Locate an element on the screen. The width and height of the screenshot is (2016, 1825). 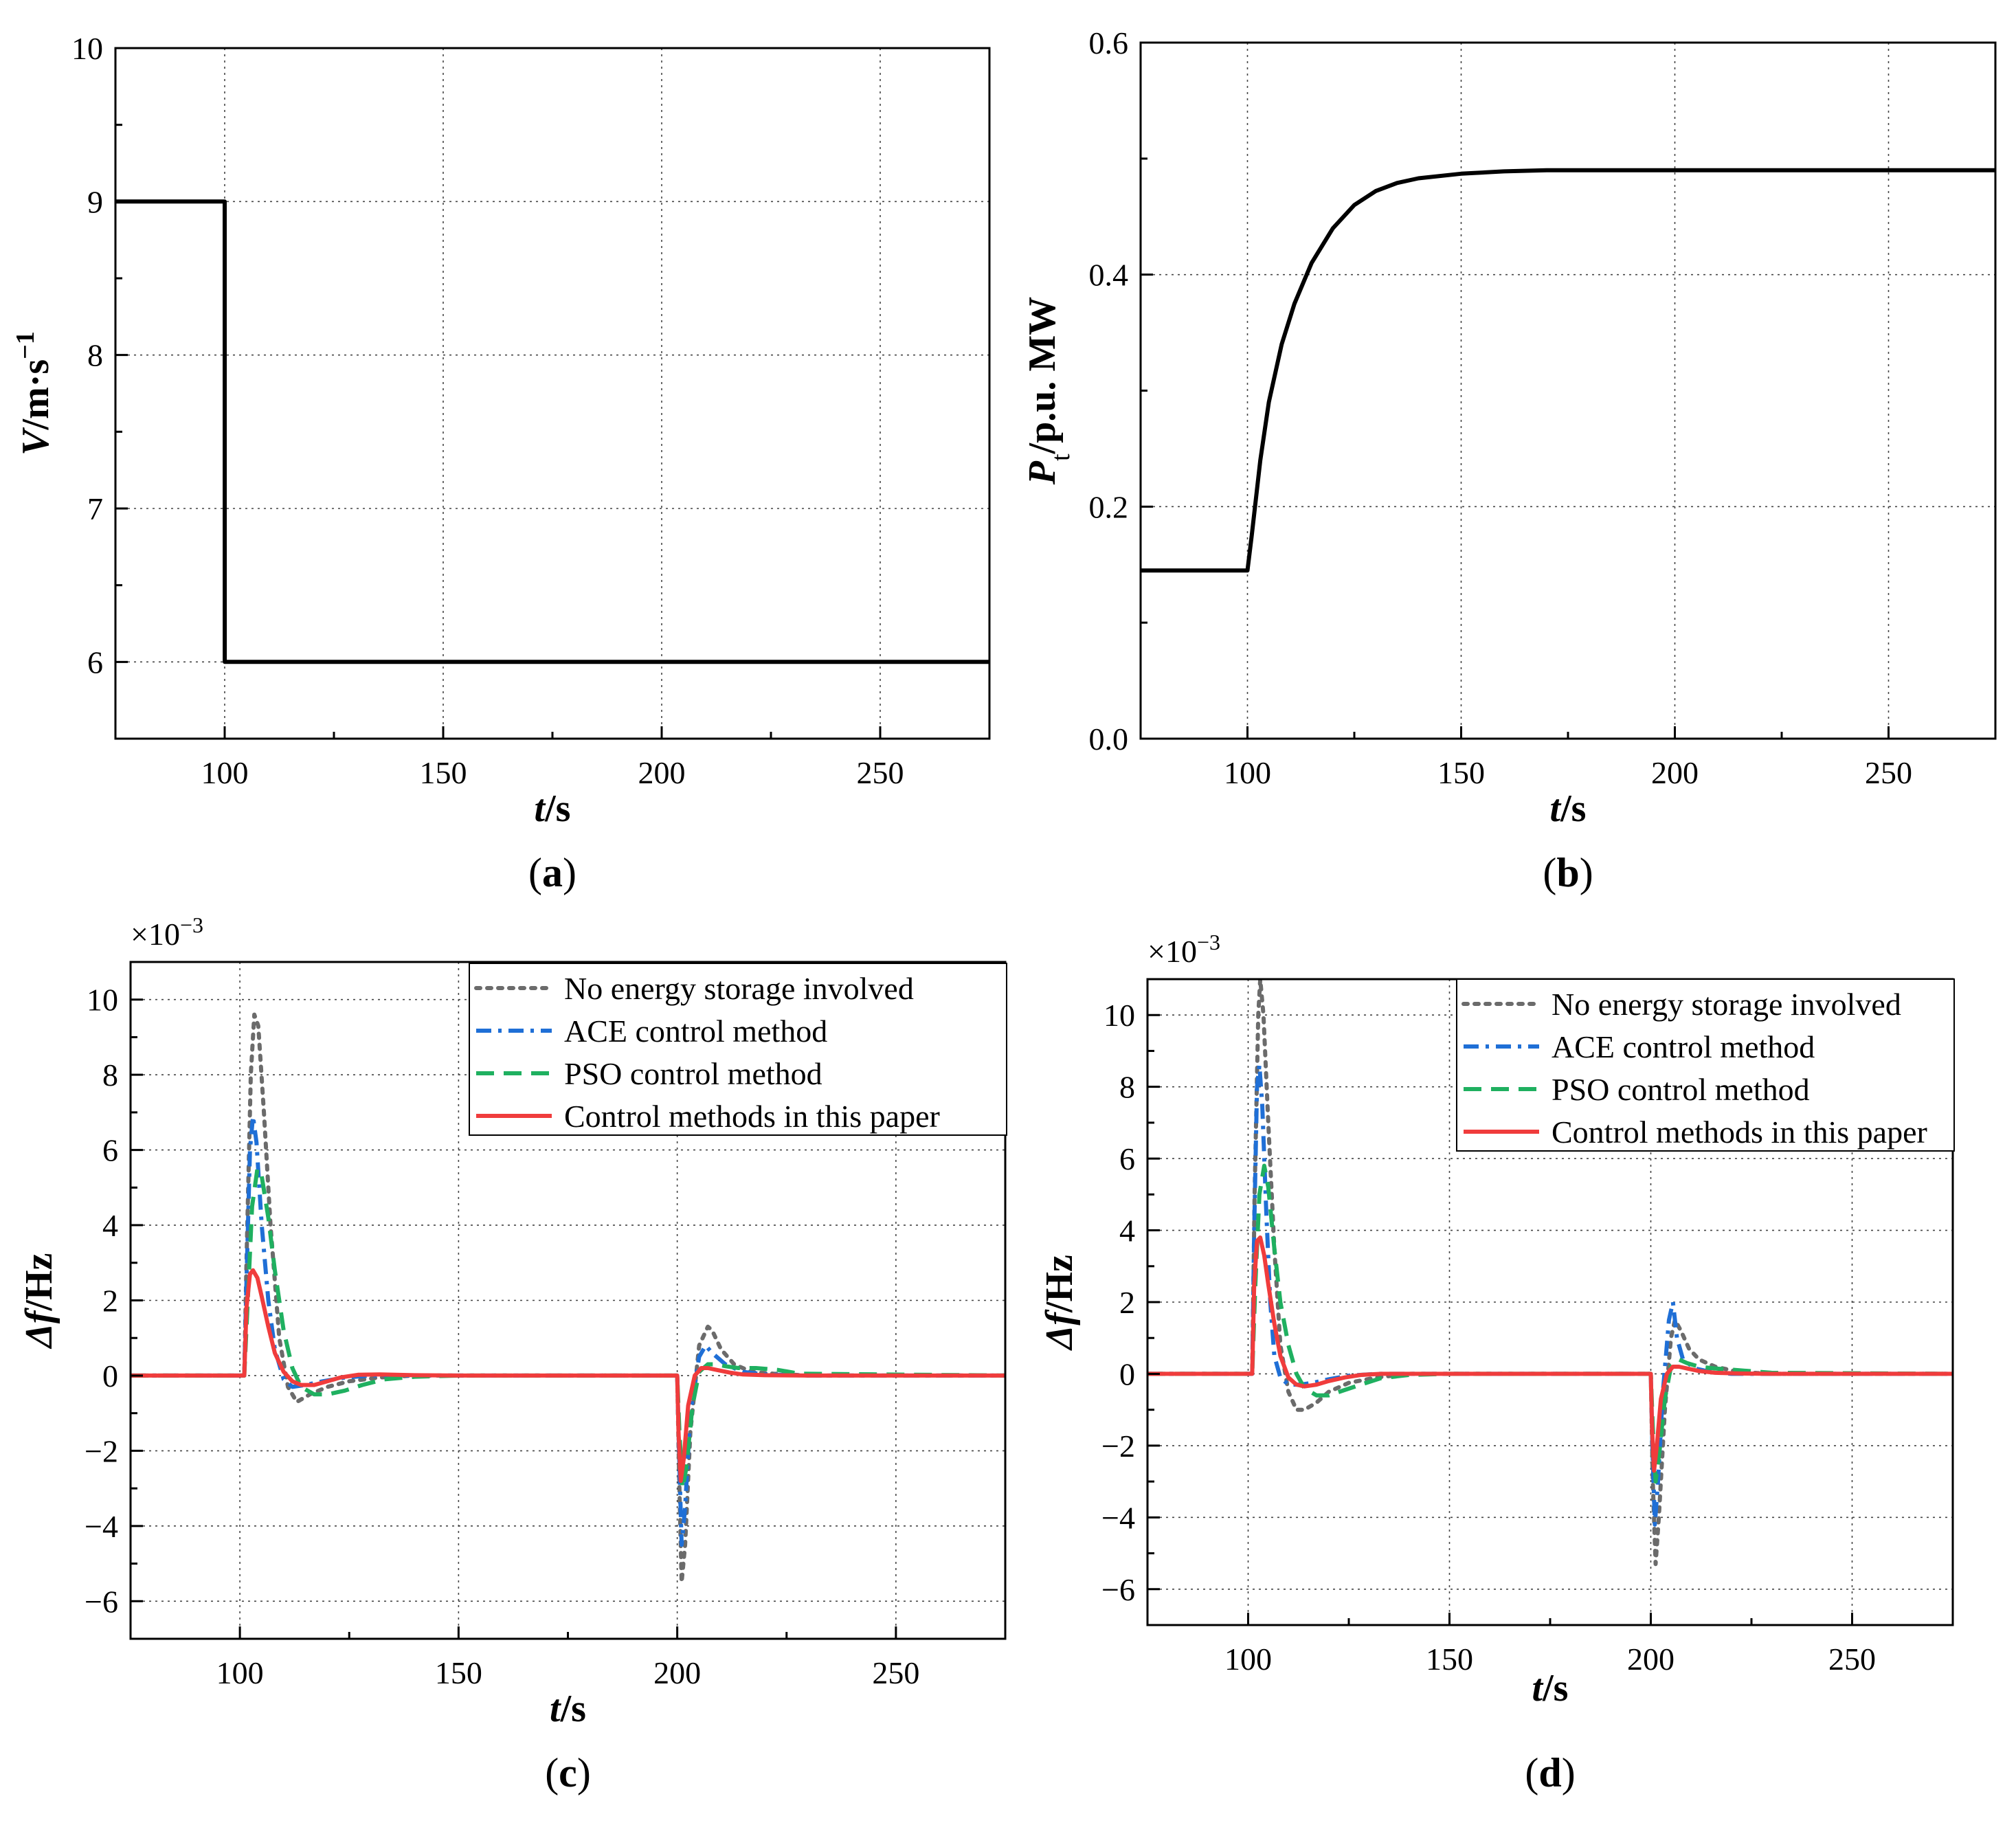
y-tick-label: 2 is located at coordinates (1127, 1302).